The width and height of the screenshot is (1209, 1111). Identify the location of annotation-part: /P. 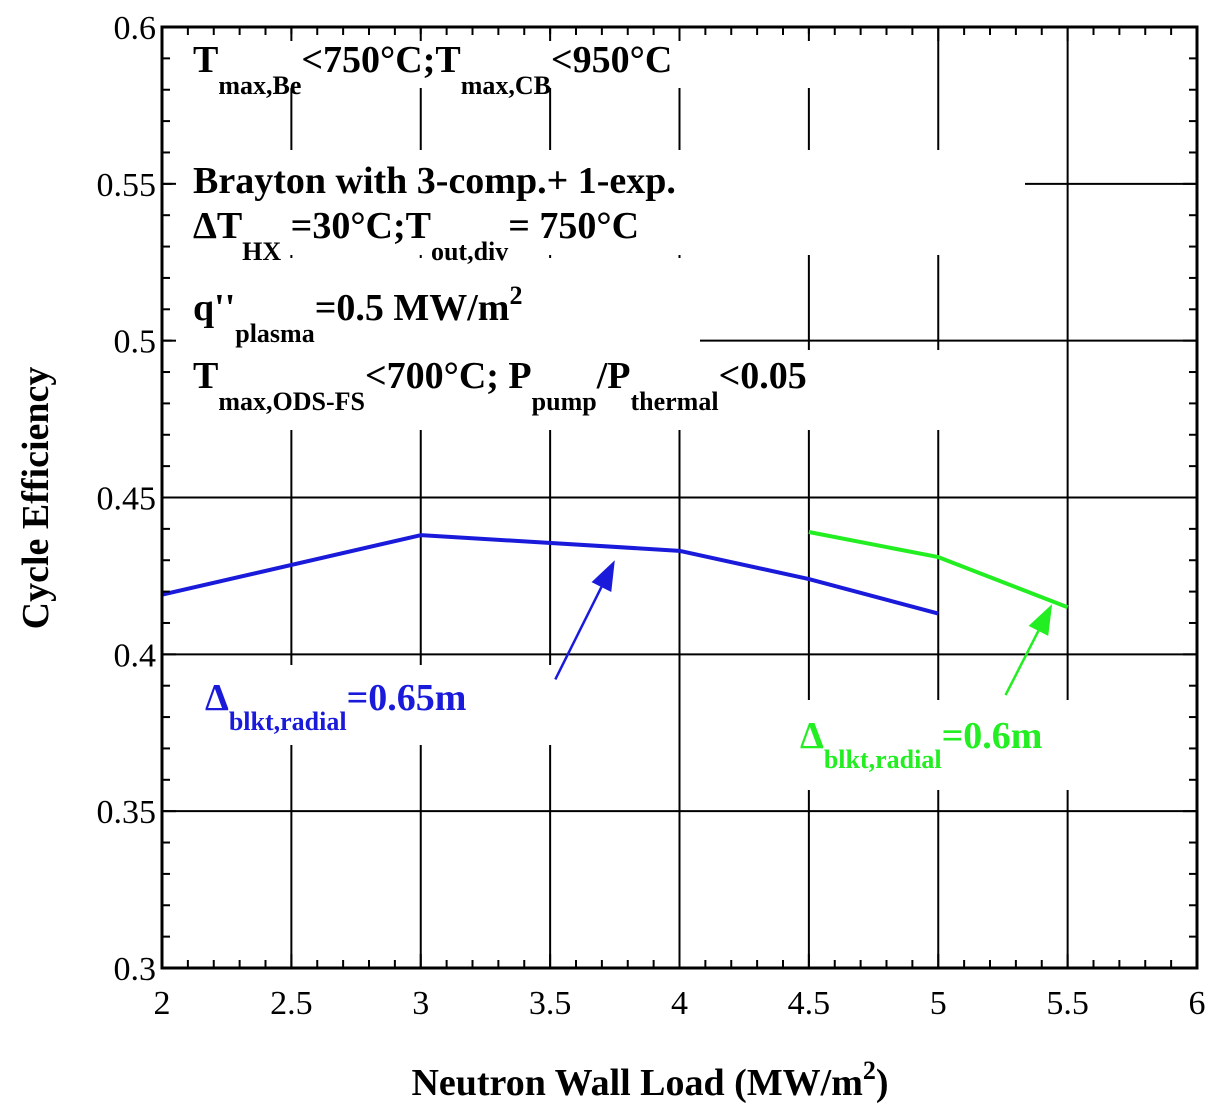
(613, 376).